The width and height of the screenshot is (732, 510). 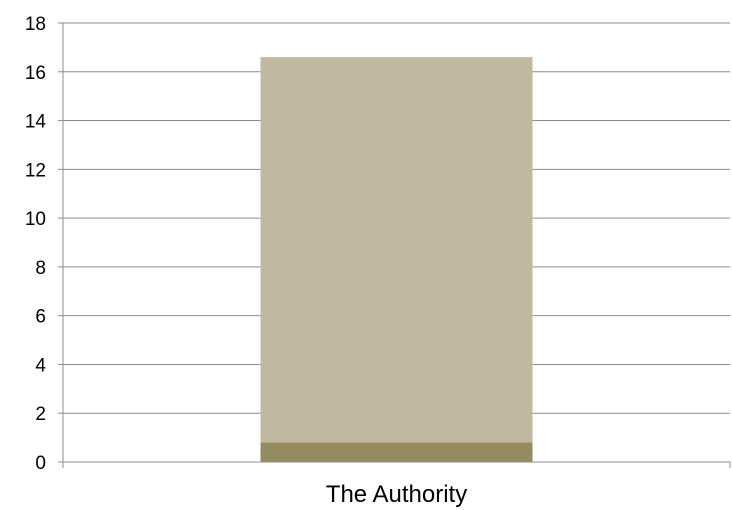 I want to click on y-tick-label-6: 6, so click(x=40, y=317).